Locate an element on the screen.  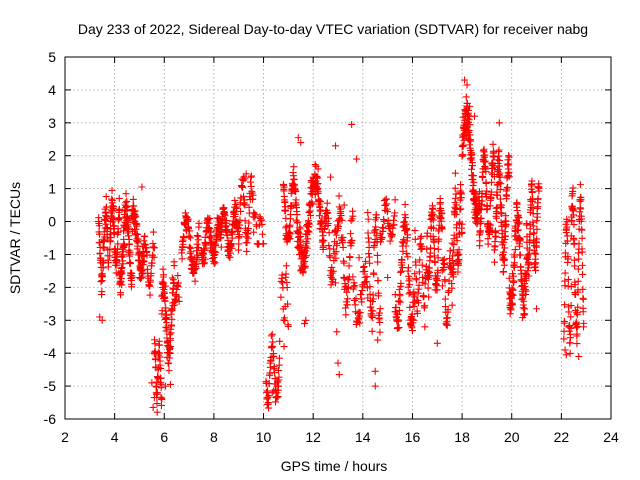
x-tick-label: 10 is located at coordinates (264, 437).